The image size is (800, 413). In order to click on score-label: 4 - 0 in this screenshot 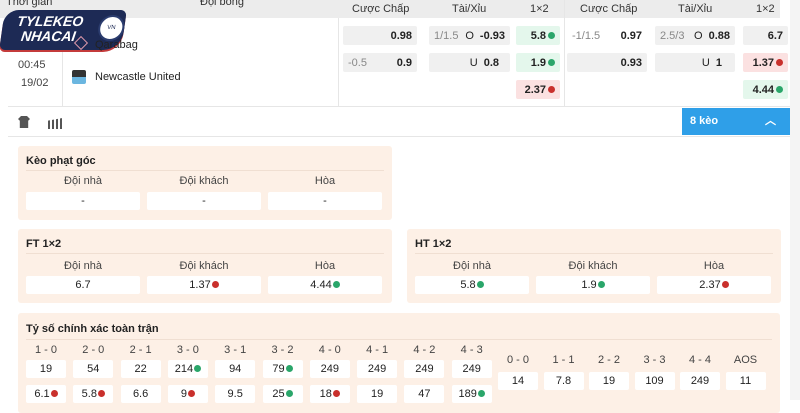, I will do `click(329, 350)`.